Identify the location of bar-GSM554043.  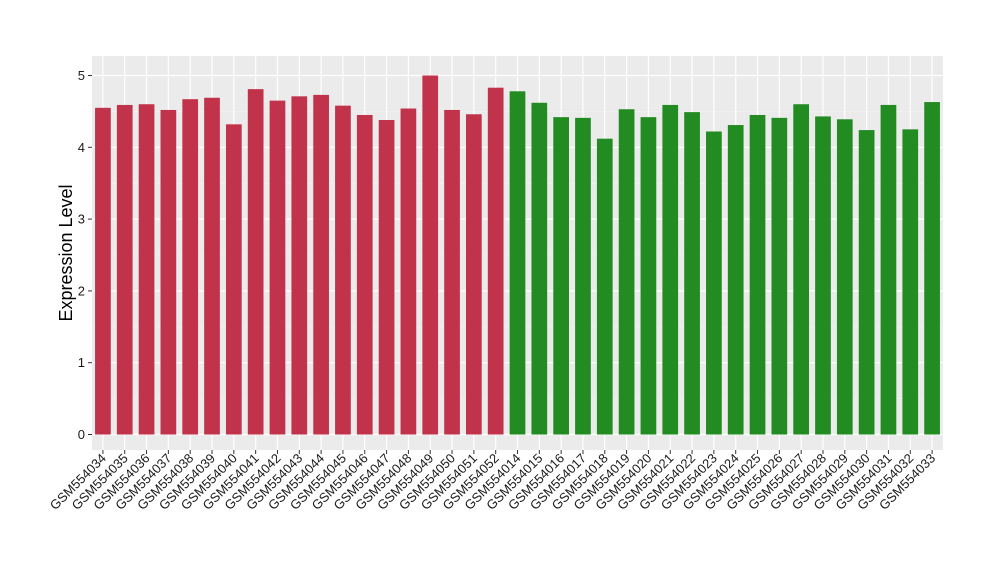
(299, 265).